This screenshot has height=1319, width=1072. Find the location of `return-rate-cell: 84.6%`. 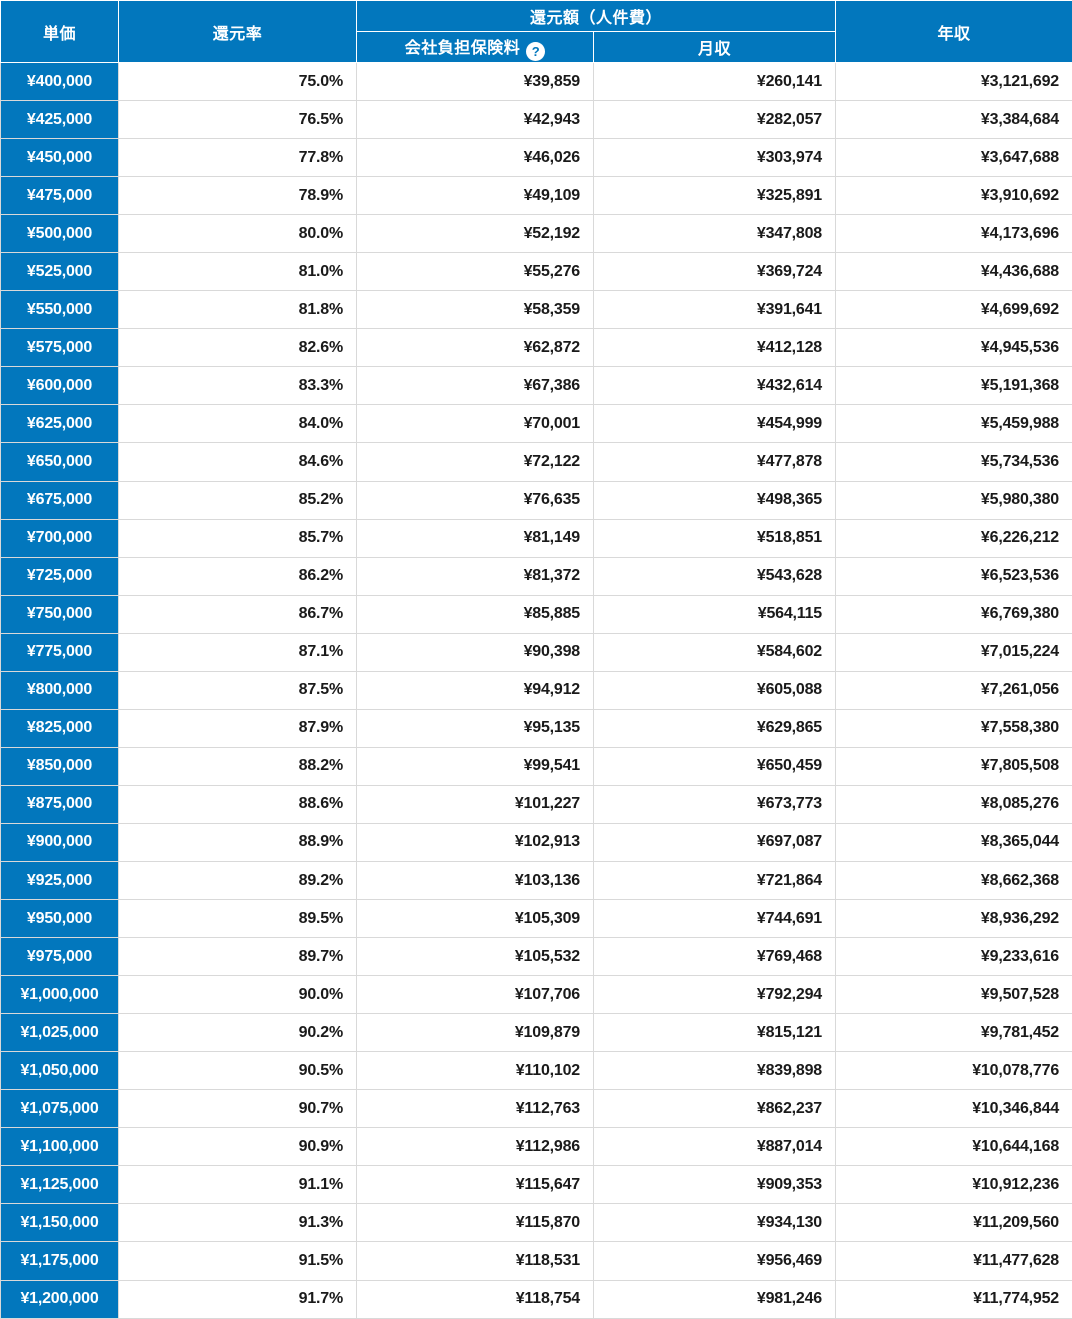

return-rate-cell: 84.6% is located at coordinates (237, 462).